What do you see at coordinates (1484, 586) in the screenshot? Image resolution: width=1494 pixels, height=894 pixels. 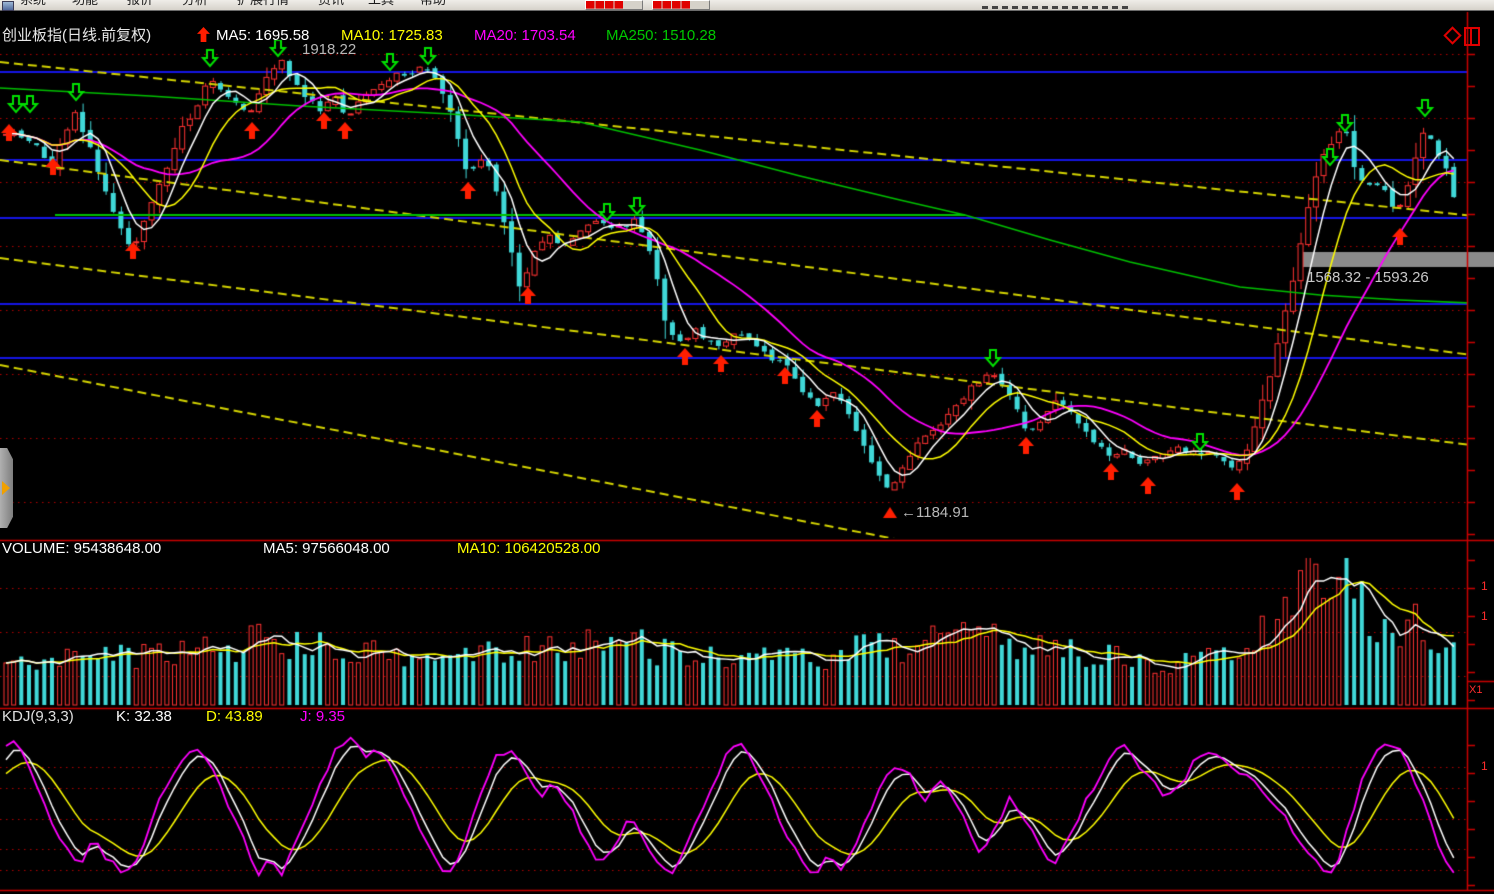 I see `volume-axis-label-1: 1` at bounding box center [1484, 586].